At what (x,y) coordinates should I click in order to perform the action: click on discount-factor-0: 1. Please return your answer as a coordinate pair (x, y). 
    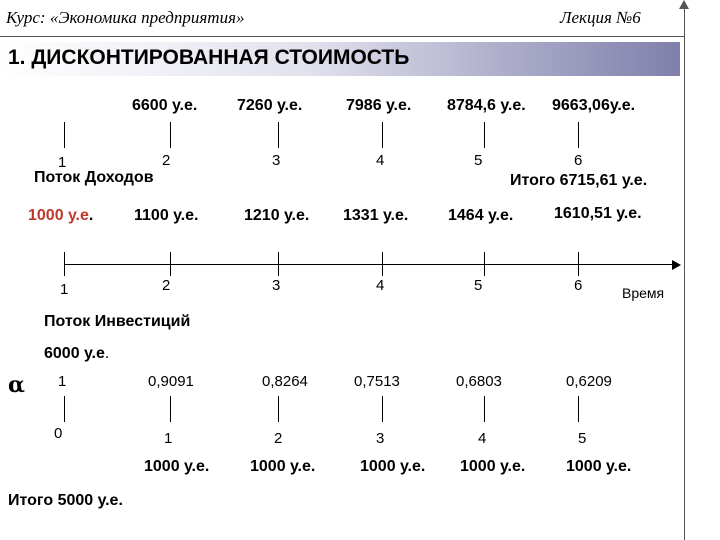
    Looking at the image, I should click on (62, 381).